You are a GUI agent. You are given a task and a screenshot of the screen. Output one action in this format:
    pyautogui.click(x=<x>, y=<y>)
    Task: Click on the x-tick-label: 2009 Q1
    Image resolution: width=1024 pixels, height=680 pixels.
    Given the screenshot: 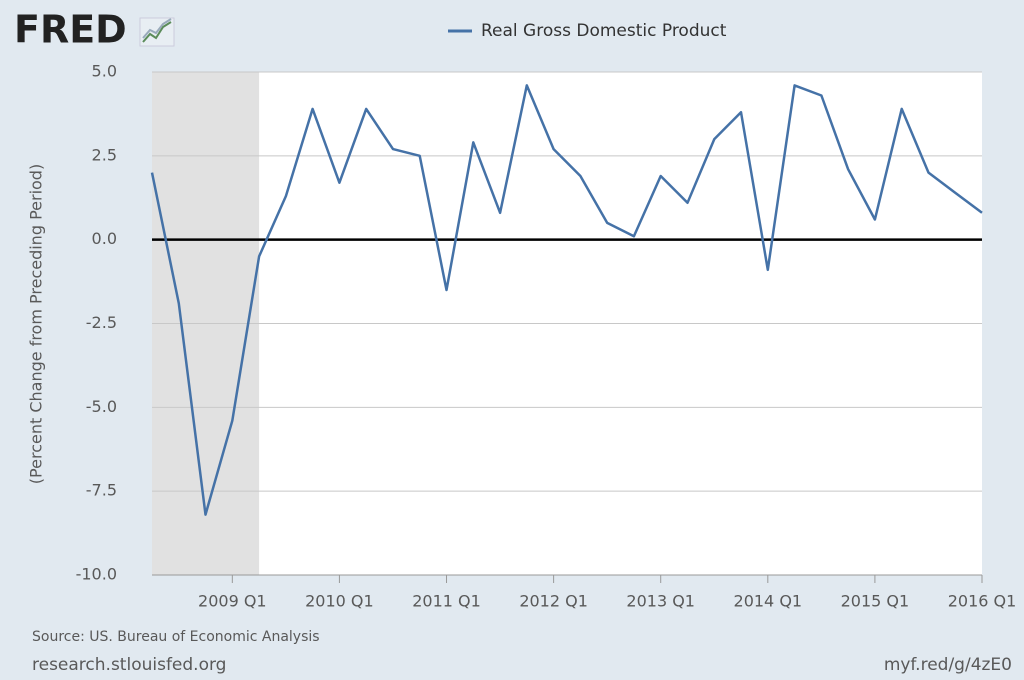 What is the action you would take?
    pyautogui.click(x=232, y=601)
    